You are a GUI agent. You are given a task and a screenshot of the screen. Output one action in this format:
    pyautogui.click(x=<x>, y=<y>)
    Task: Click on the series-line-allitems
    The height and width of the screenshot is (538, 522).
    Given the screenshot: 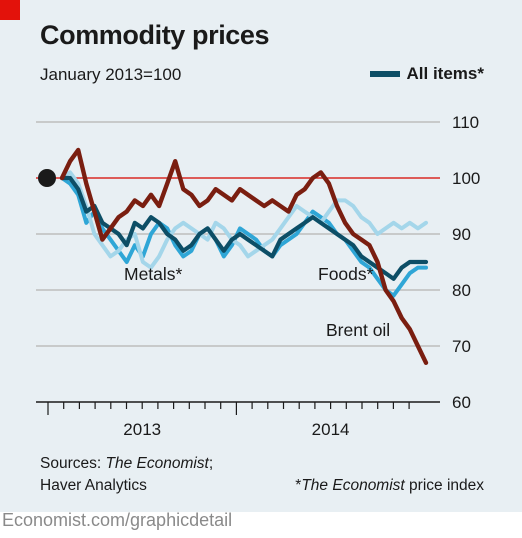 What is the action you would take?
    pyautogui.click(x=244, y=228)
    